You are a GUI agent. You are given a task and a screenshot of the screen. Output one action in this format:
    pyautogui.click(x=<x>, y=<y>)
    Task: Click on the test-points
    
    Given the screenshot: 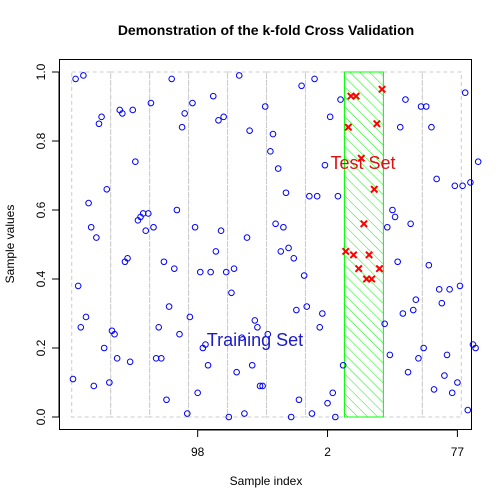 What is the action you would take?
    pyautogui.click(x=363, y=184)
    